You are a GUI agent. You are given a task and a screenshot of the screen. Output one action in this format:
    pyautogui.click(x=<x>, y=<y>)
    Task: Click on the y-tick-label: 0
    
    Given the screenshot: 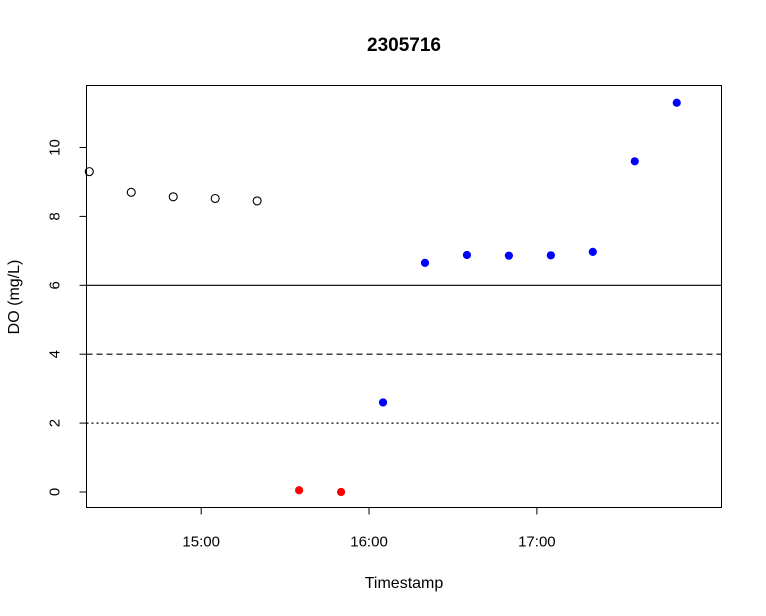 What is the action you would take?
    pyautogui.click(x=55, y=492)
    